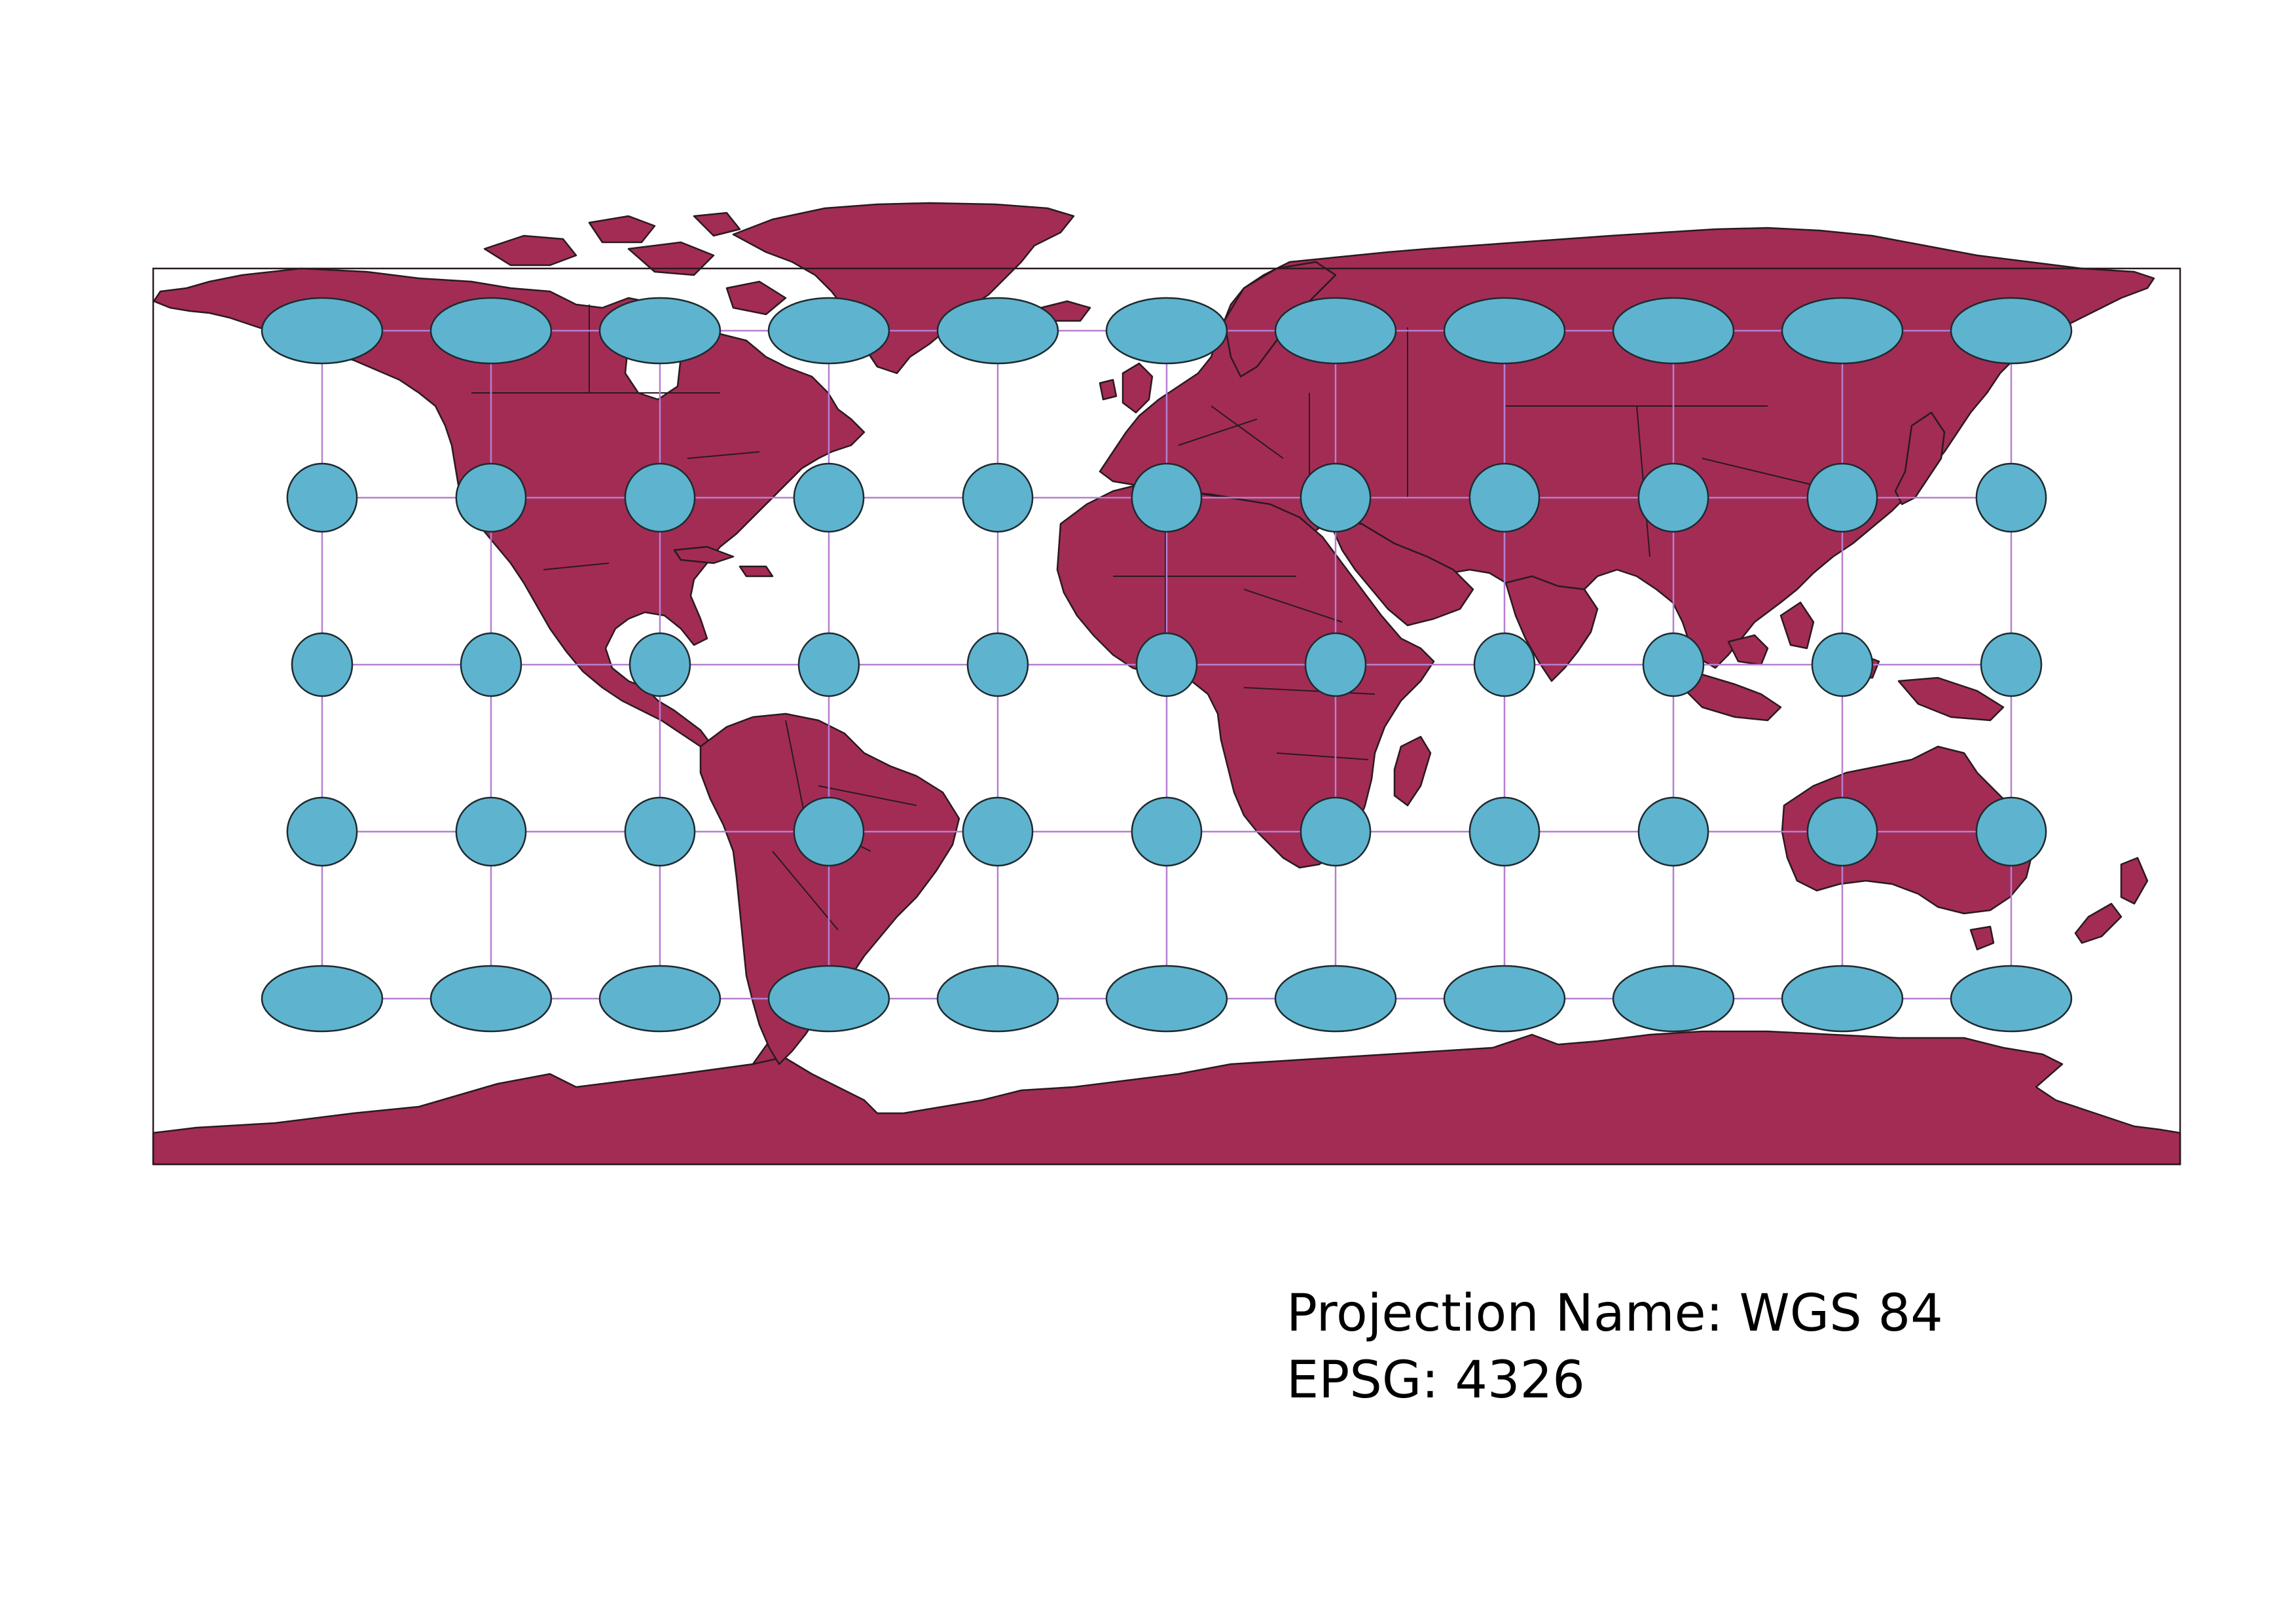 Image resolution: width=2296 pixels, height=1624 pixels. What do you see at coordinates (1551, 628) in the screenshot?
I see `indian-subcontinent` at bounding box center [1551, 628].